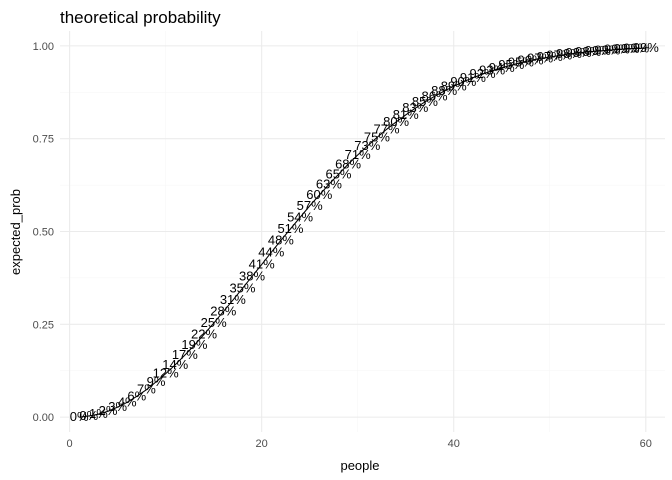 This screenshot has width=672, height=480. Describe the element at coordinates (136, 395) in the screenshot. I see `point-label: 6%` at that location.